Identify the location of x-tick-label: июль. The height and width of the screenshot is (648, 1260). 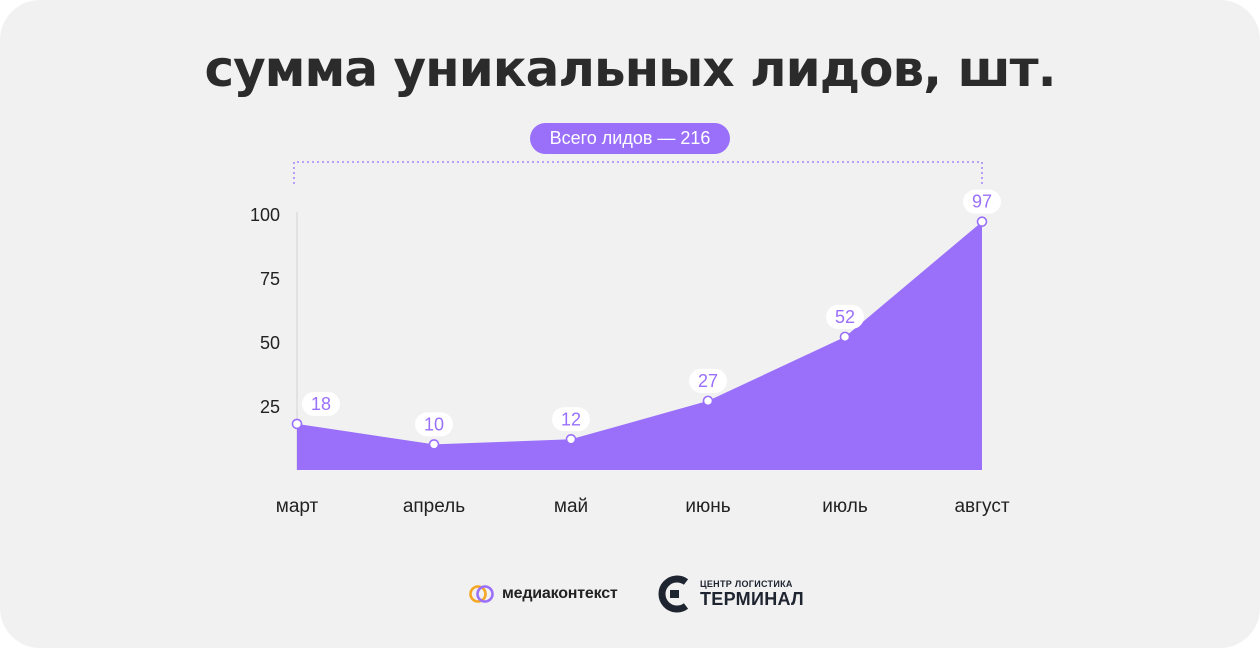
(845, 506).